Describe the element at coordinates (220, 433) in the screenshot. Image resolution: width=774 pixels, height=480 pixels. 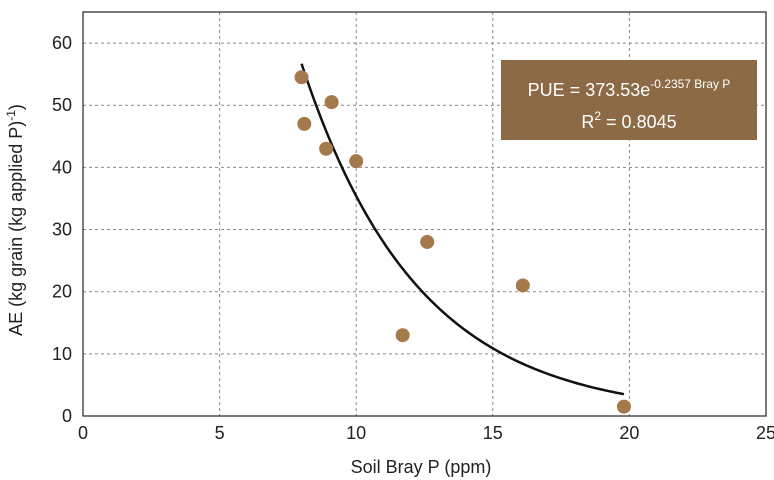
I see `x-tick-label: 5` at that location.